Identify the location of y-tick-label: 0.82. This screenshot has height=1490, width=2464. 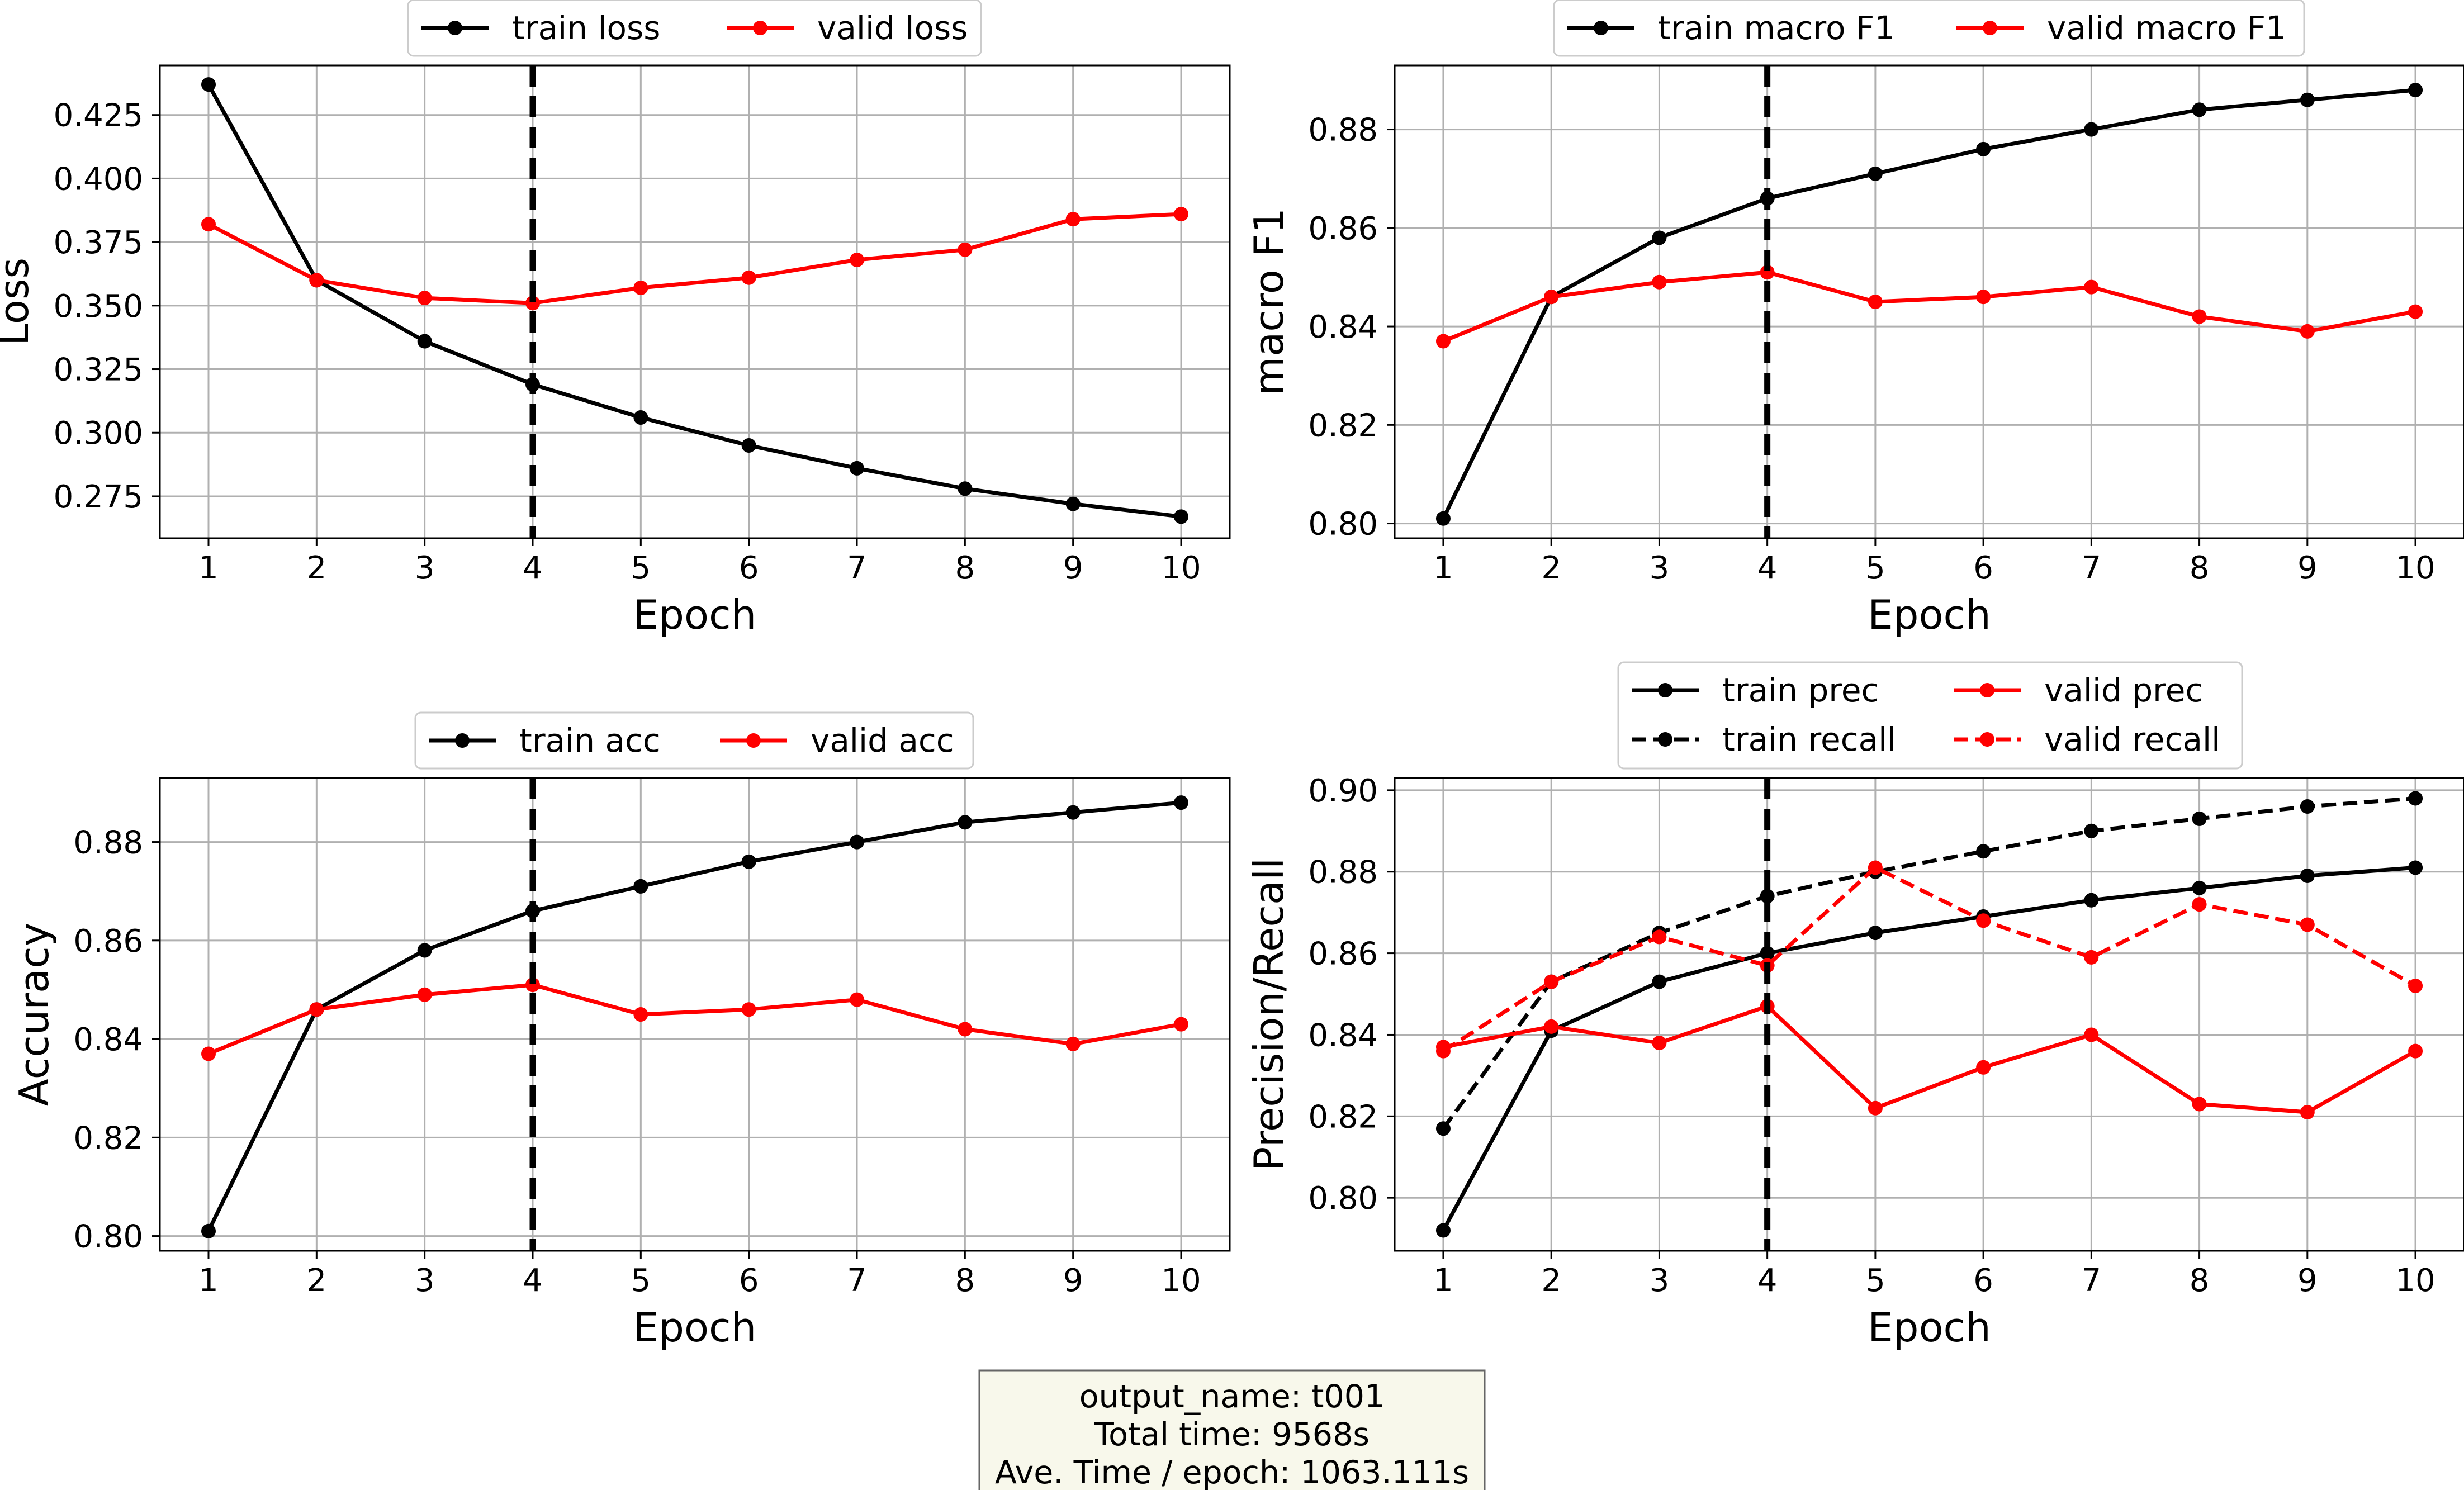
(1343, 1117).